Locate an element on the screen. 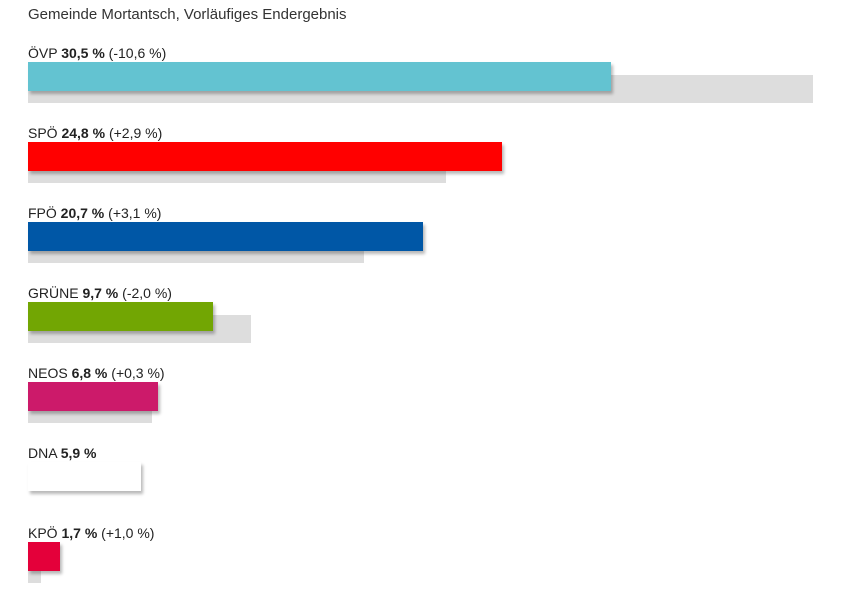 The width and height of the screenshot is (850, 605). bar-row-spö: SPÖ 24,8 % (+2,9 %) is located at coordinates (425, 165).